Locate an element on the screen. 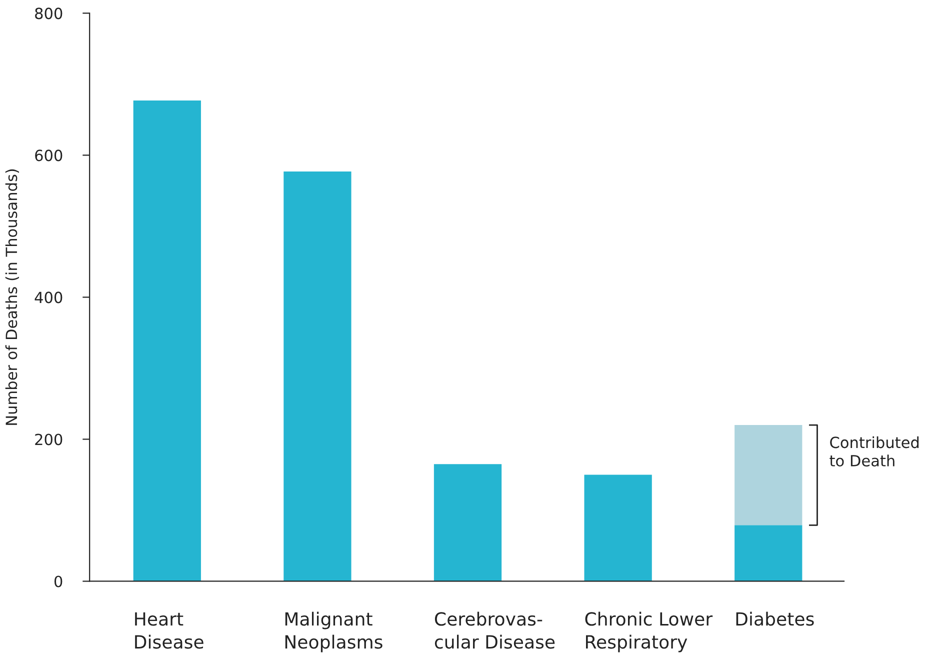  x-tick-label: Diabetes is located at coordinates (775, 619).